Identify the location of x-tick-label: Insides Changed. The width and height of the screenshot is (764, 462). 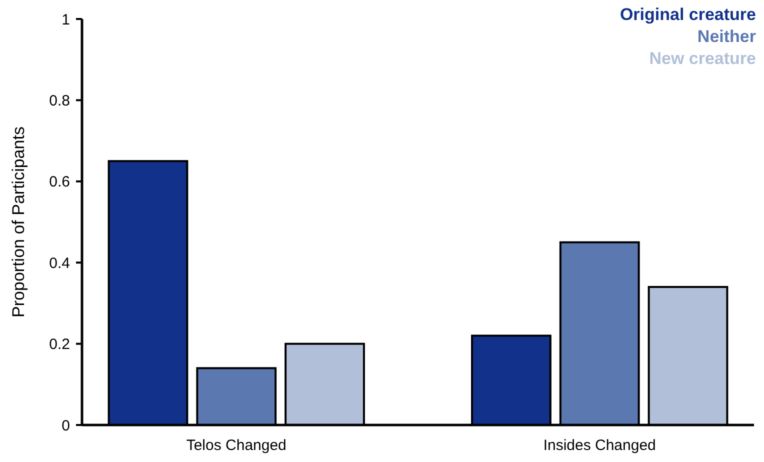
(599, 445).